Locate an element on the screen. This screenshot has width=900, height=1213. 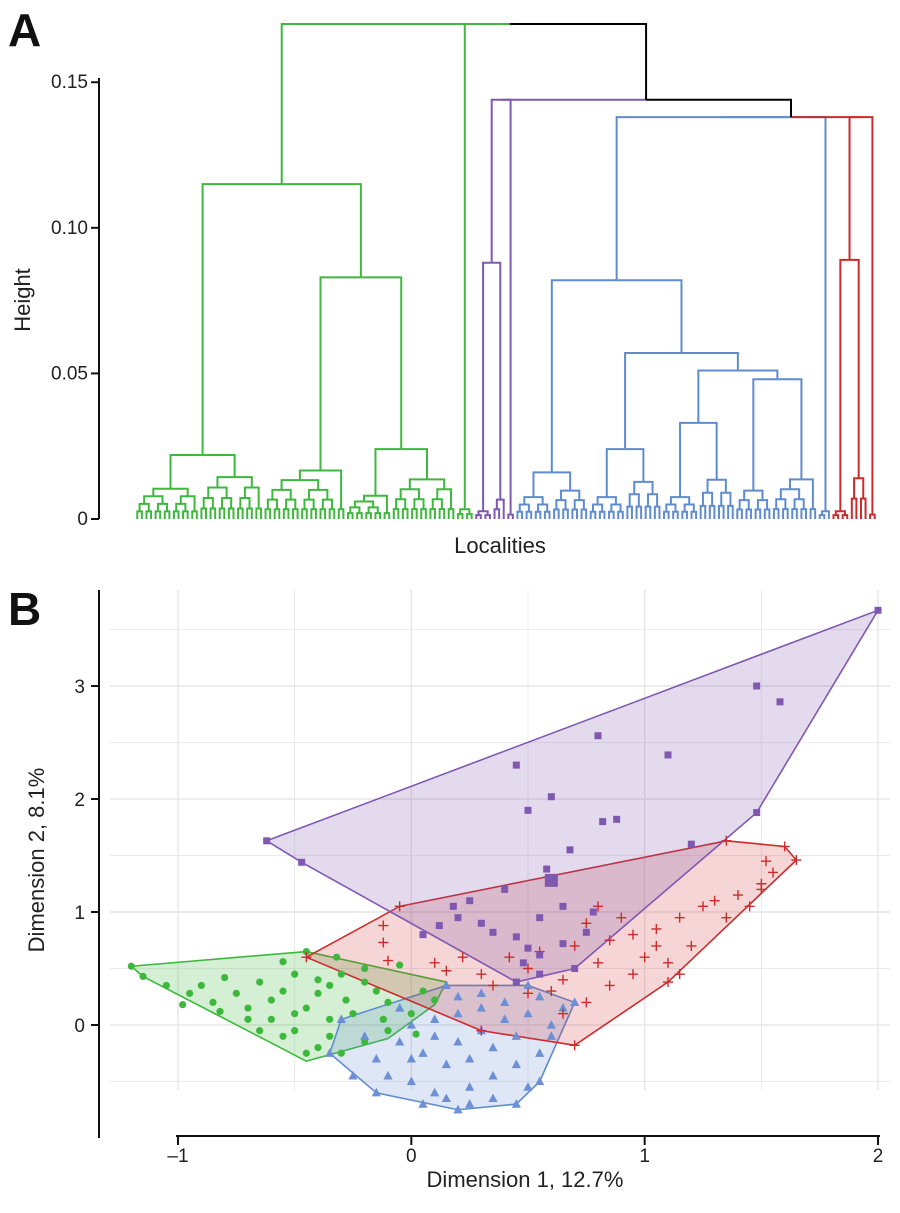
scatter-x-tick-label: 2 is located at coordinates (878, 1156).